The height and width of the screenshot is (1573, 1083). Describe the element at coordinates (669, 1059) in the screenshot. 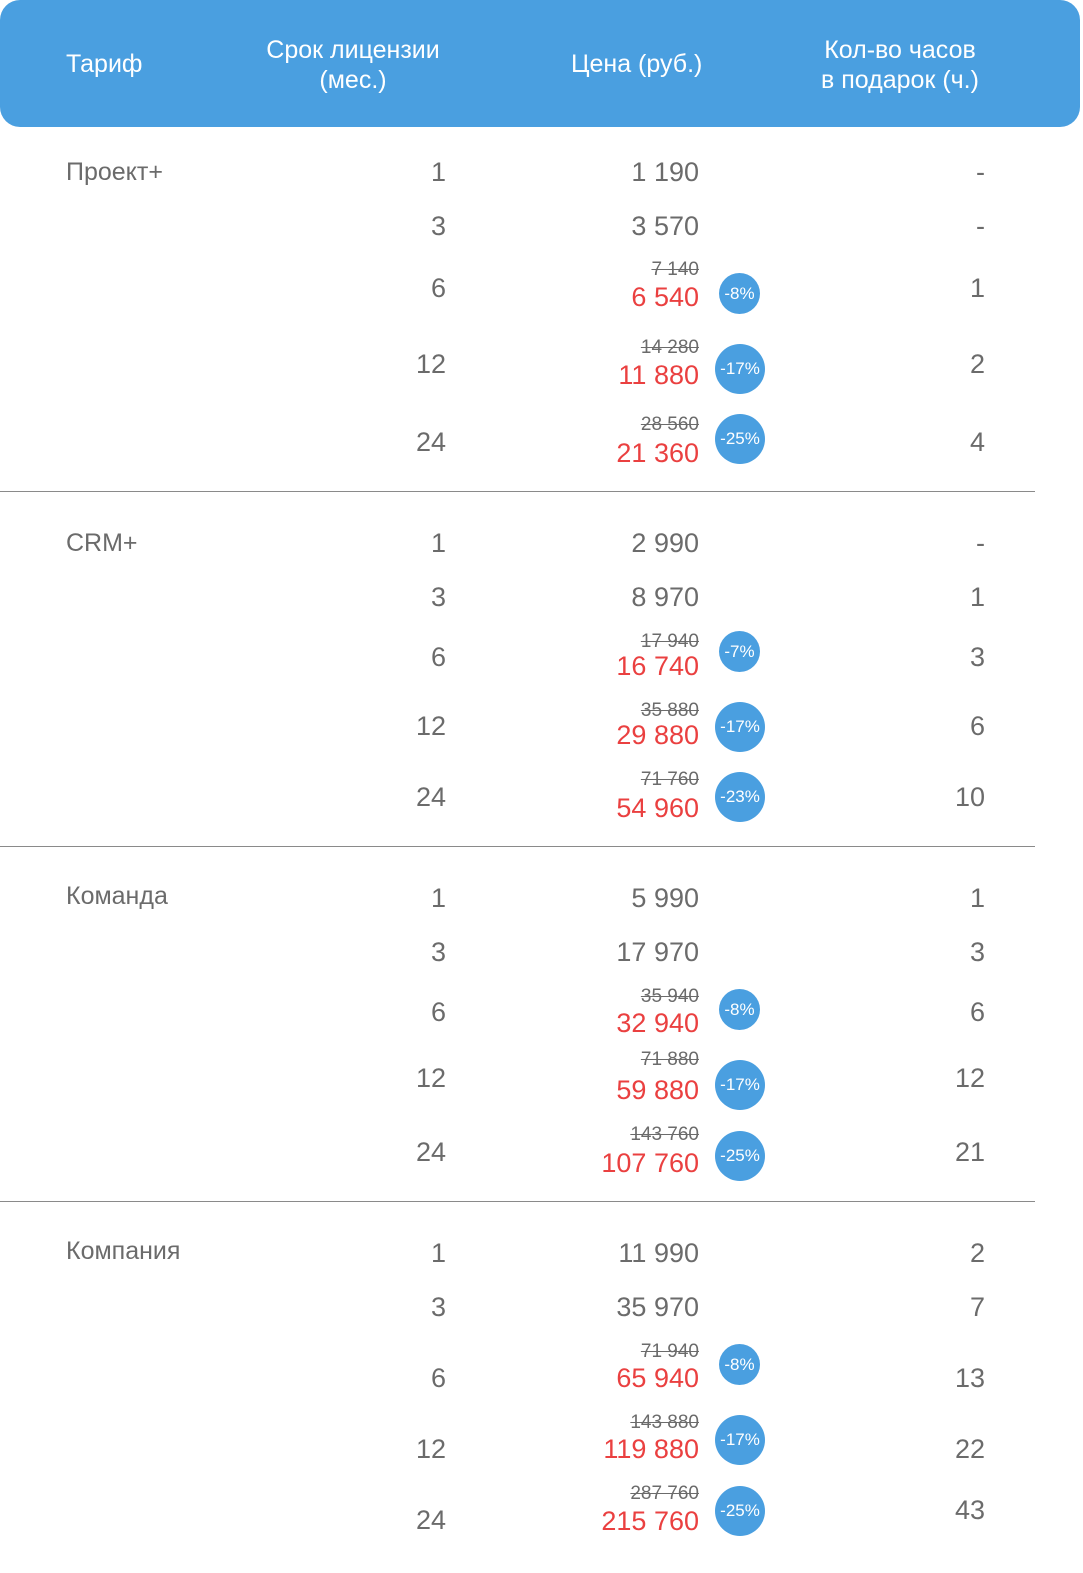

I see `old-price: 71 880` at that location.